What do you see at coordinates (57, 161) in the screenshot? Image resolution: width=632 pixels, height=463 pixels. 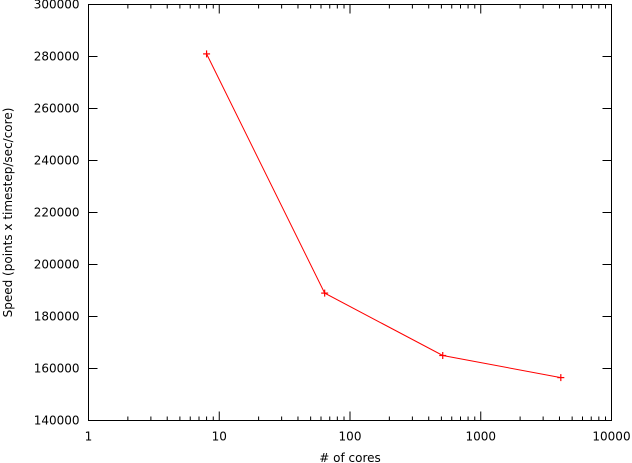 I see `y-tick-label: 240000` at bounding box center [57, 161].